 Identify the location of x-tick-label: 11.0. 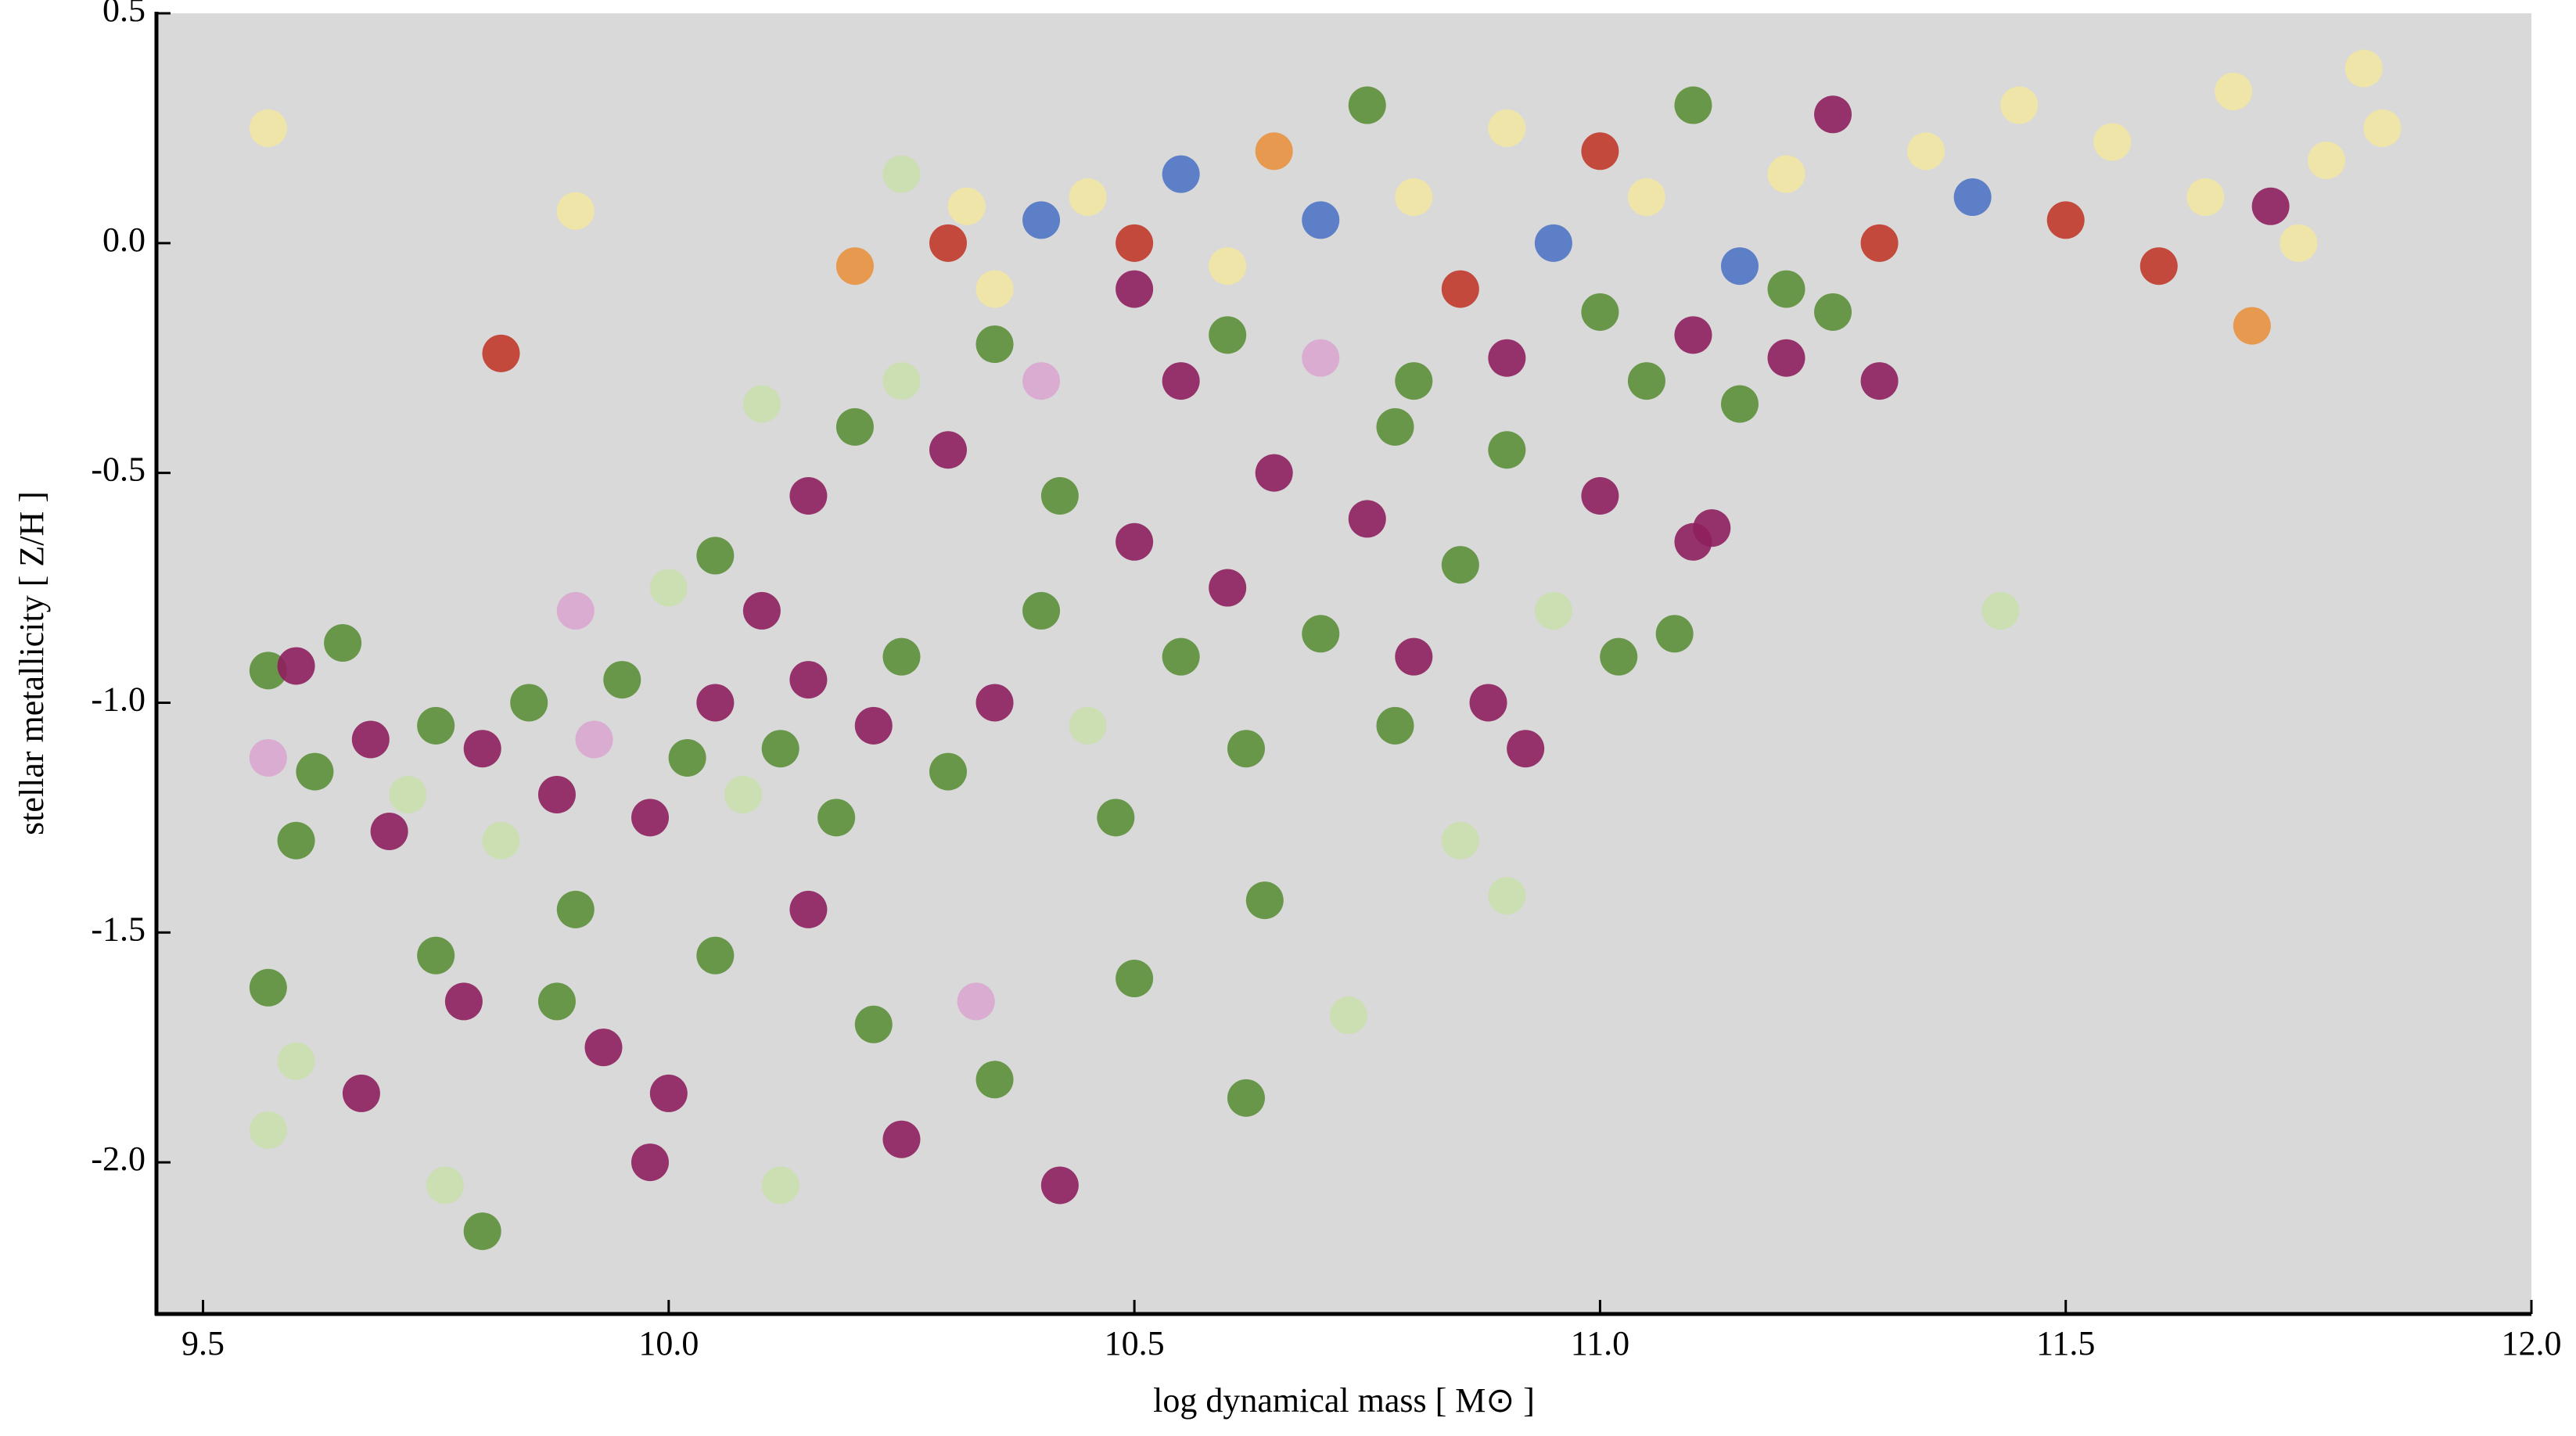
(1600, 1343).